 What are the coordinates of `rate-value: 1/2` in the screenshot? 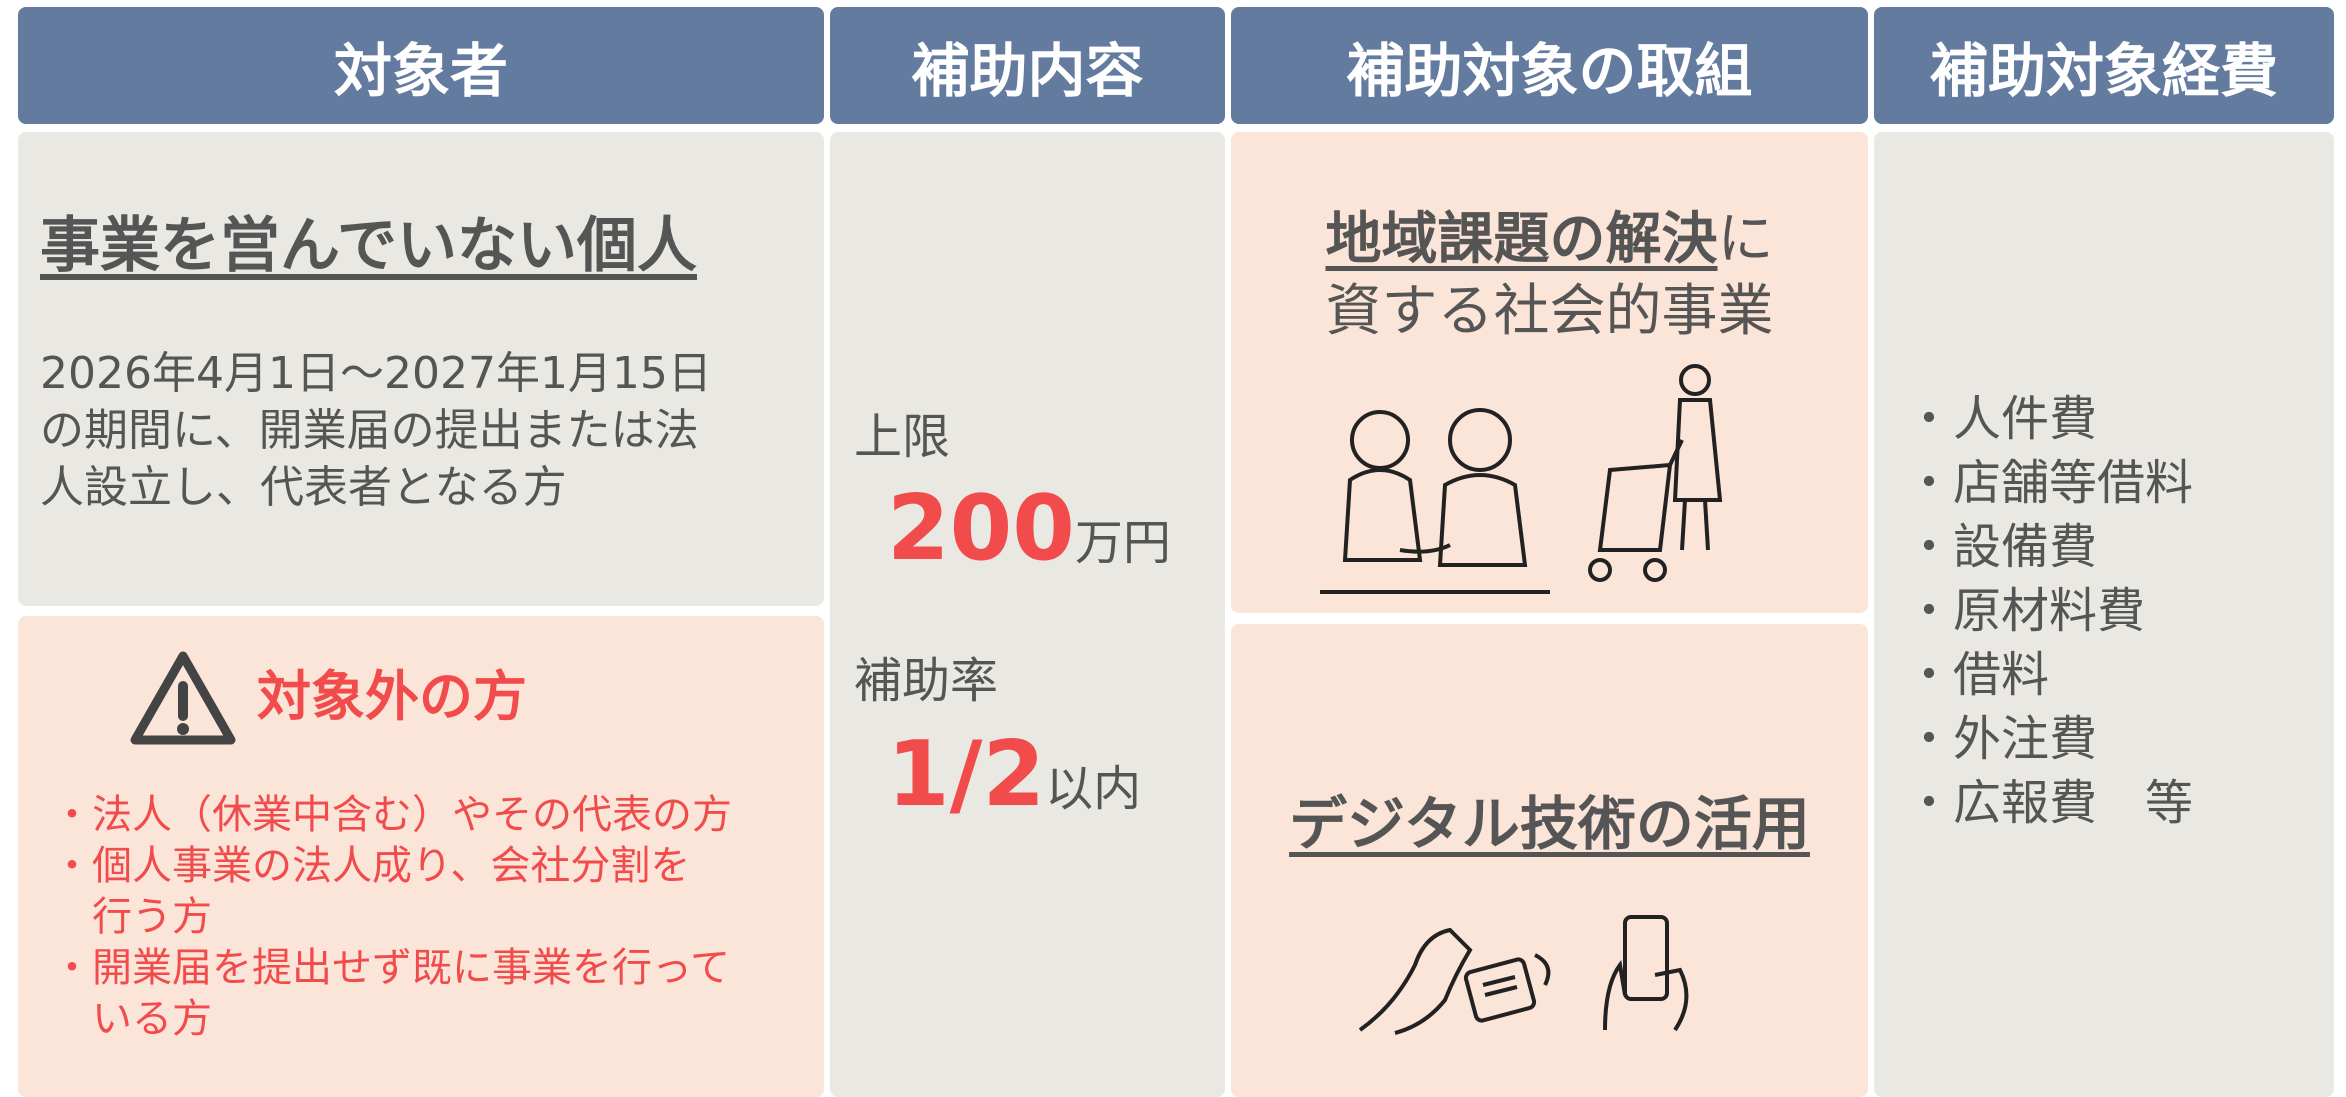 It's located at (966, 774).